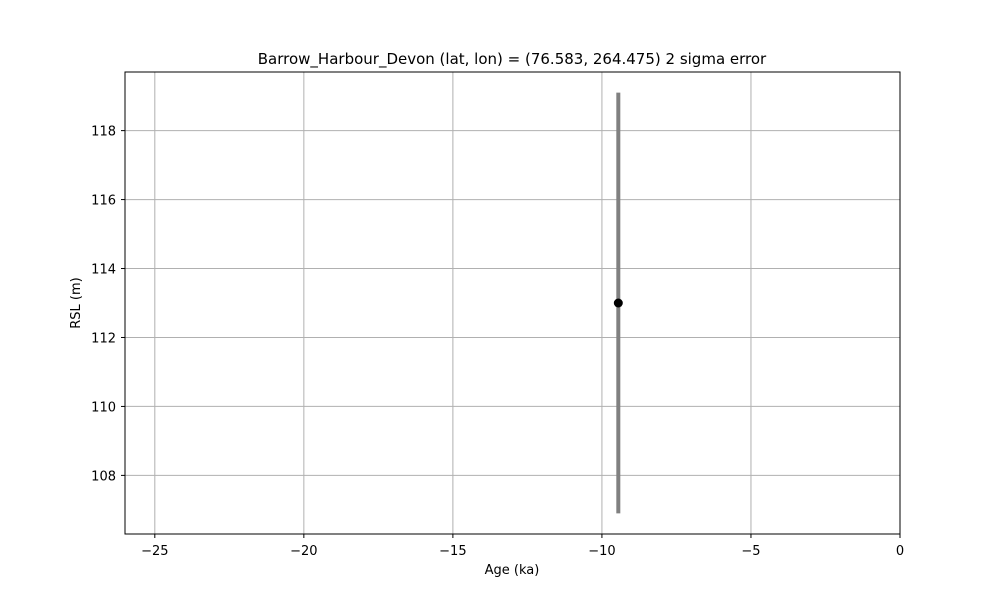  What do you see at coordinates (103, 132) in the screenshot?
I see `y-tick-label: 118` at bounding box center [103, 132].